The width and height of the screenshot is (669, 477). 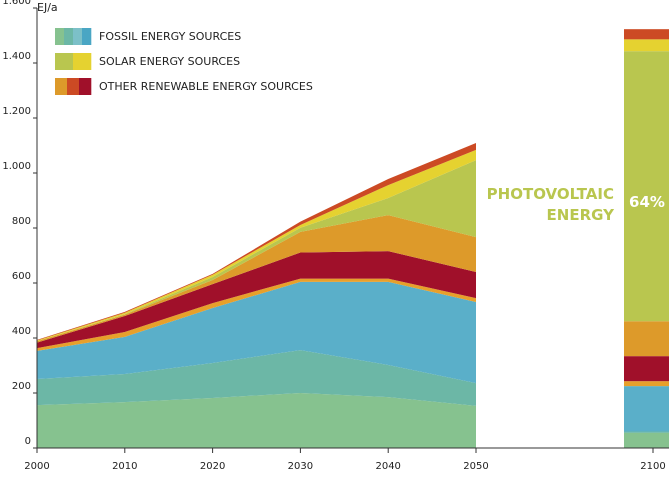 I want to click on y-axis-unit: EJ/a, so click(x=47, y=7).